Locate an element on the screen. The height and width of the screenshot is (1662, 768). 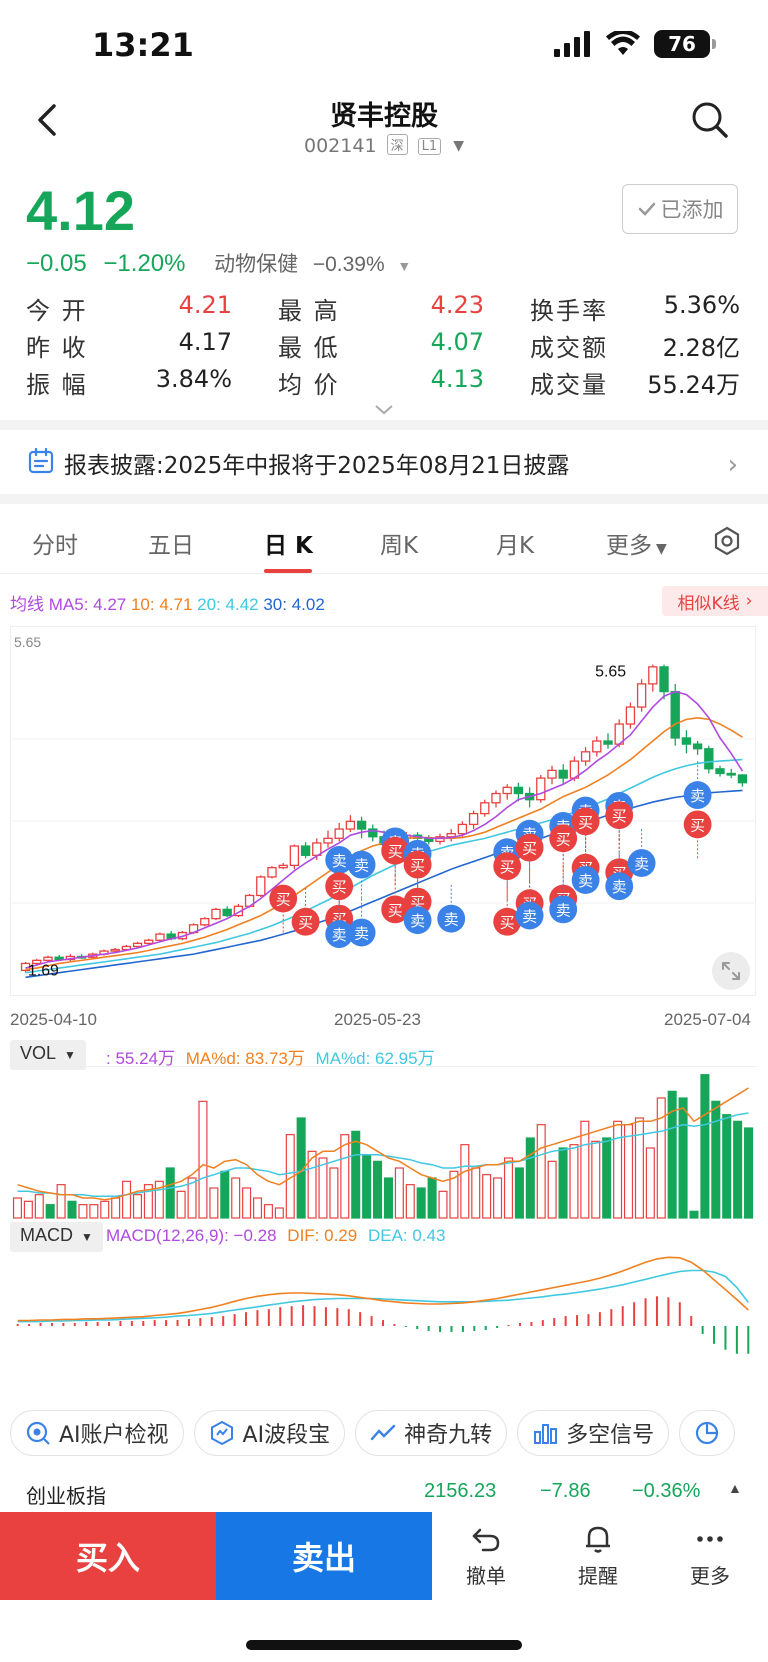
settings-hexagon-icon is located at coordinates (727, 541).